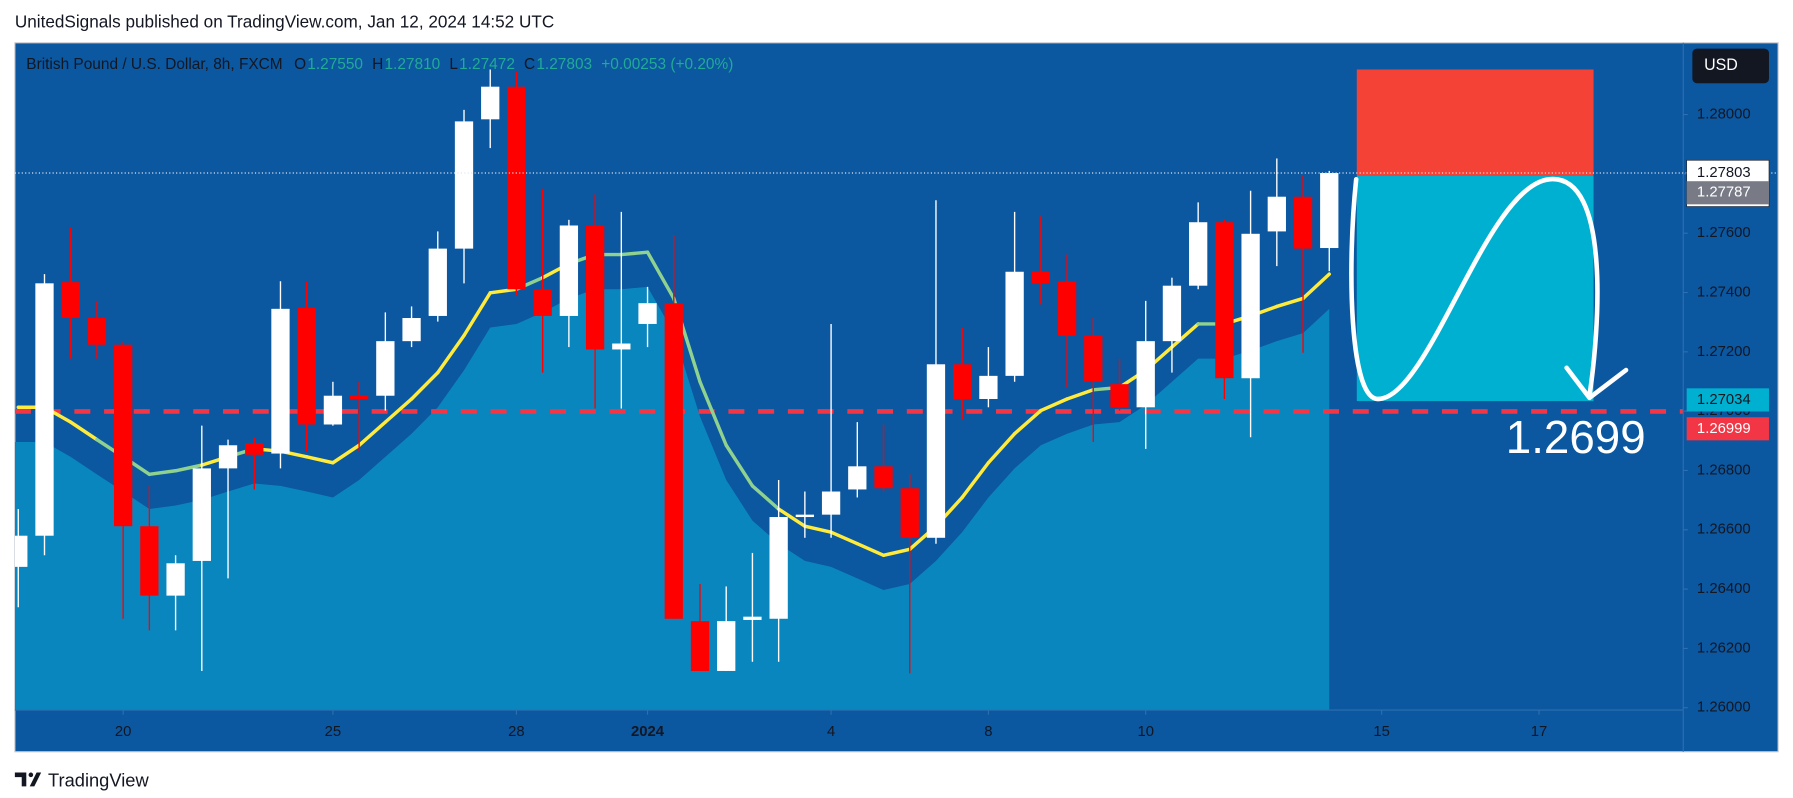  What do you see at coordinates (1724, 469) in the screenshot?
I see `y-tick-label: 1.26800` at bounding box center [1724, 469].